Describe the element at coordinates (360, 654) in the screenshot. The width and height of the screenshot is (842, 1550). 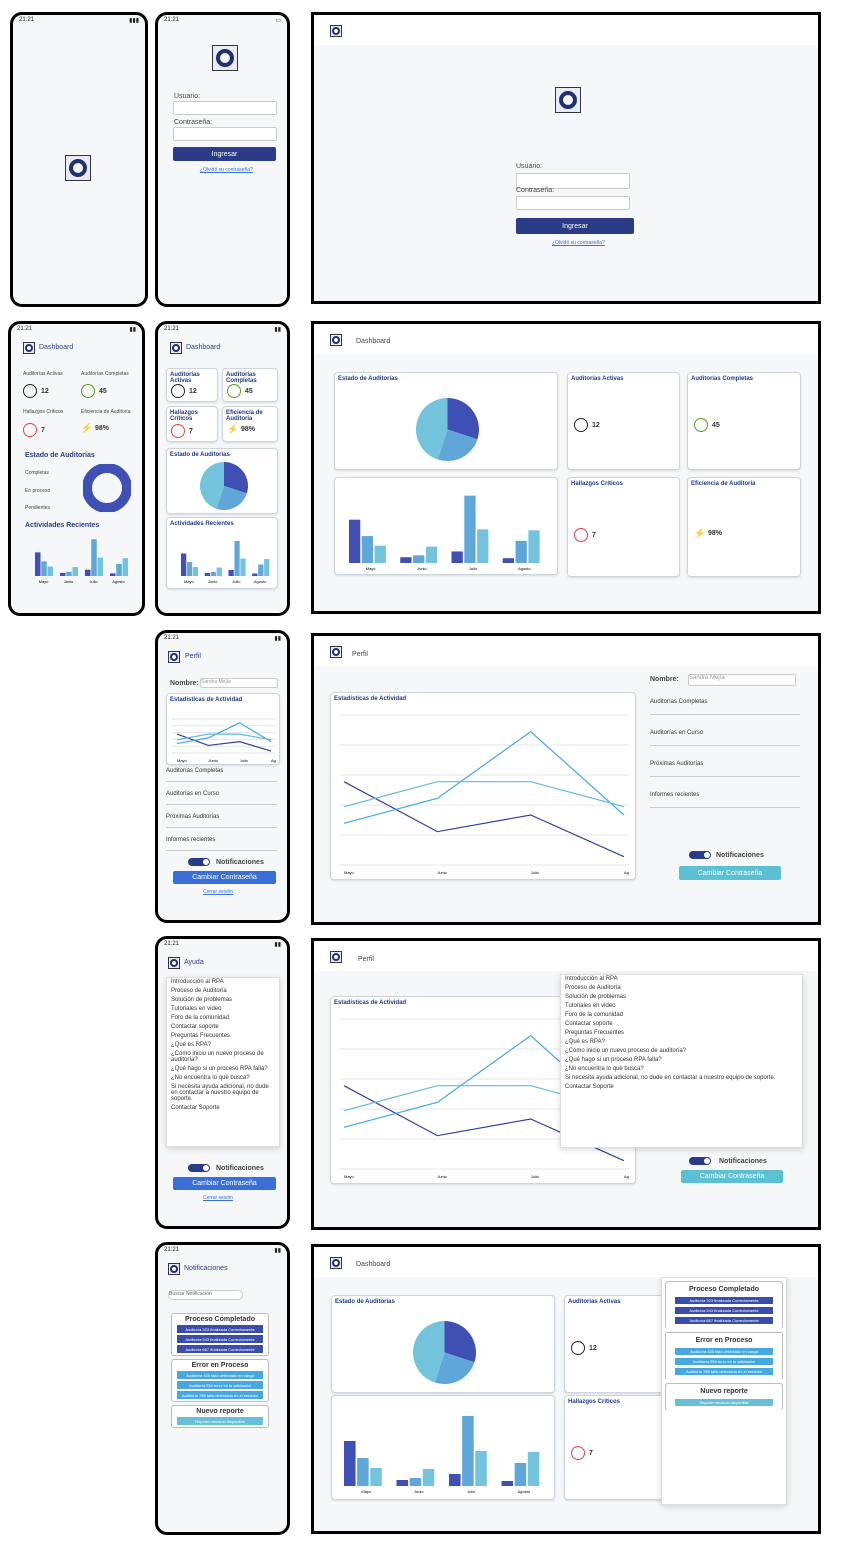
I see `page-title: Perfil` at that location.